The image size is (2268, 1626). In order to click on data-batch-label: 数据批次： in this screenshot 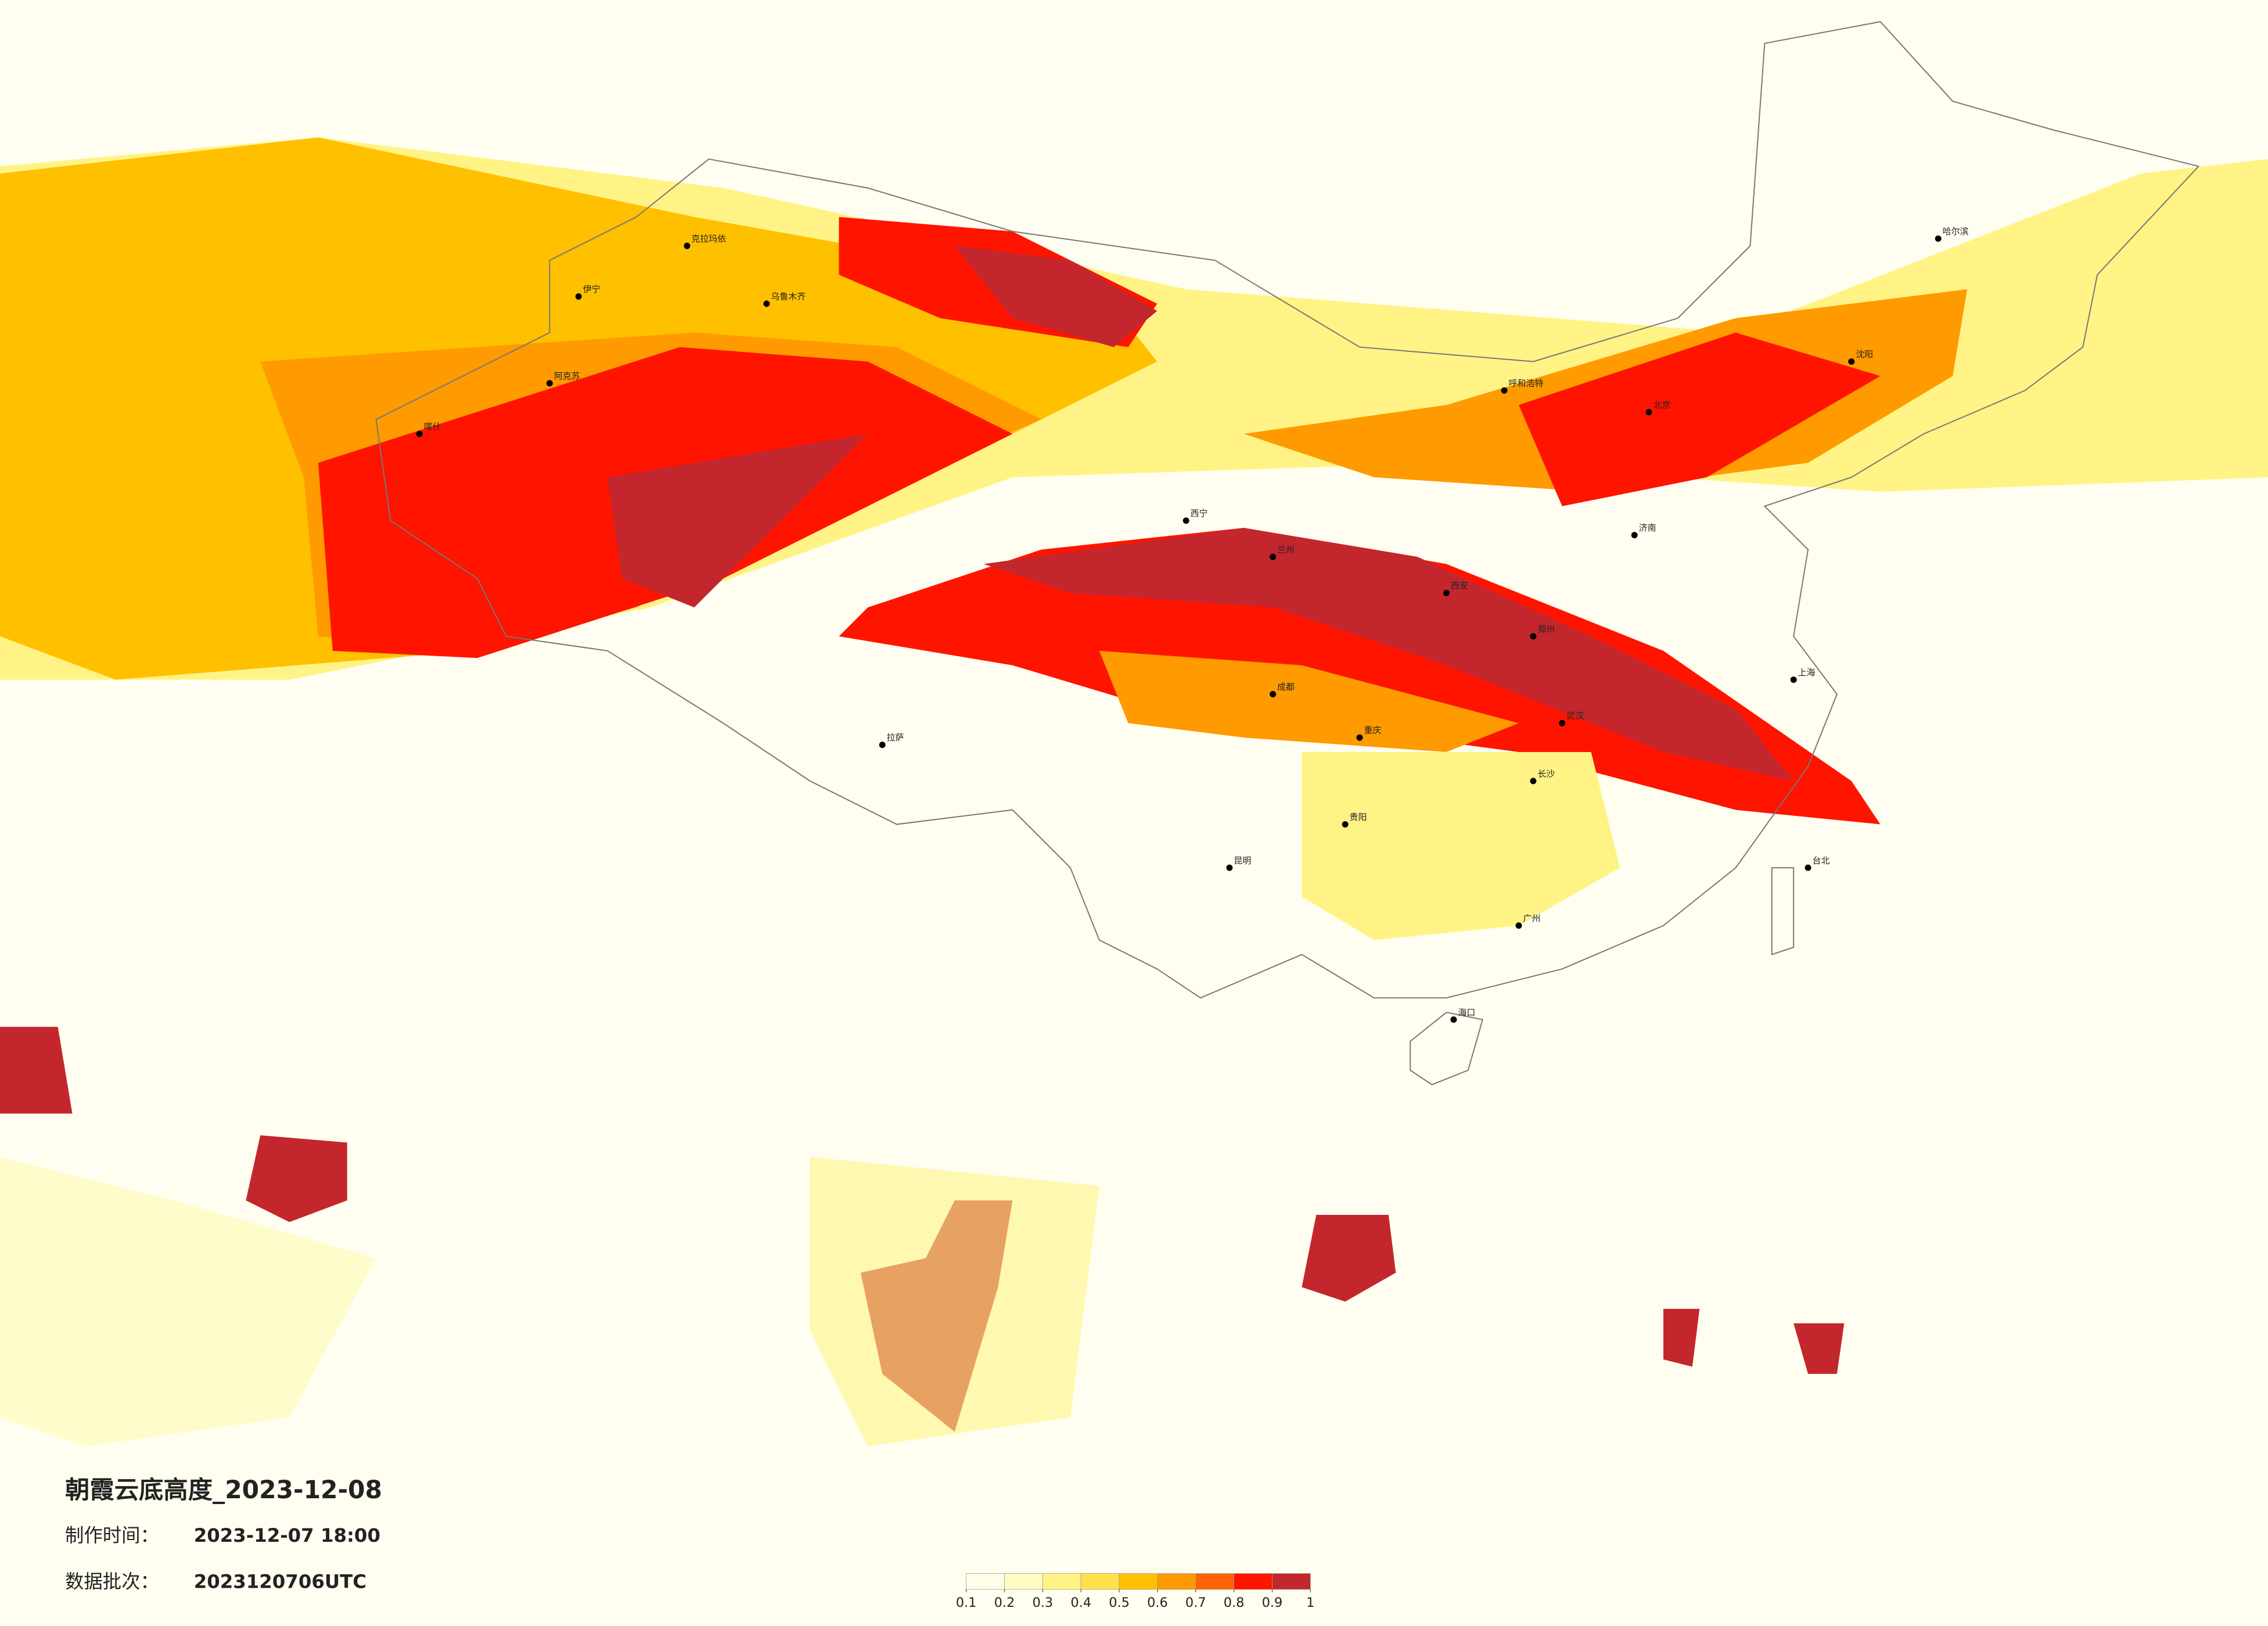, I will do `click(112, 1582)`.